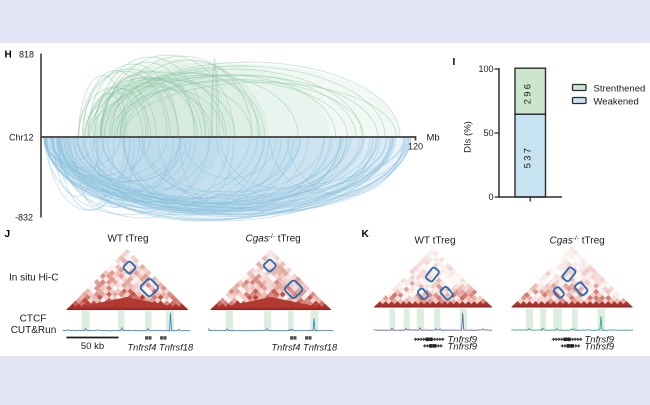 This screenshot has width=650, height=405. What do you see at coordinates (33, 319) in the screenshot?
I see `svg-text: CTCF` at bounding box center [33, 319].